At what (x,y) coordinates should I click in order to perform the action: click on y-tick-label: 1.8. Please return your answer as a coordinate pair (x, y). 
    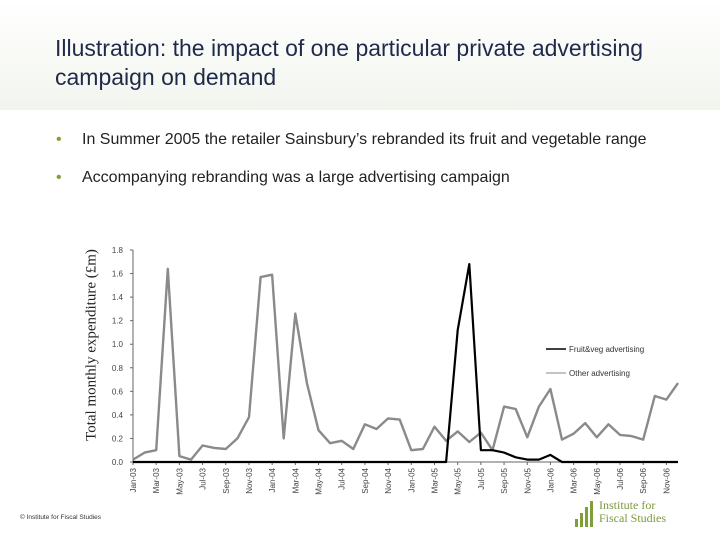
    Looking at the image, I should click on (118, 250).